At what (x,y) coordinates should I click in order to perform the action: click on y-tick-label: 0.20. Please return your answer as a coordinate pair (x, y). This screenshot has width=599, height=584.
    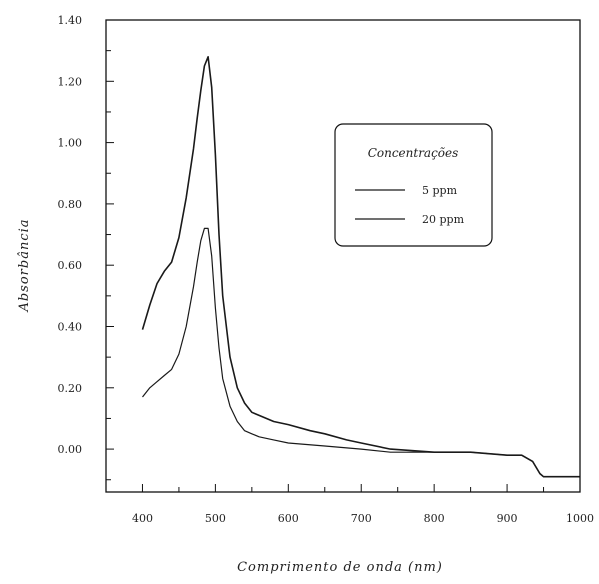
    Looking at the image, I should click on (70, 388).